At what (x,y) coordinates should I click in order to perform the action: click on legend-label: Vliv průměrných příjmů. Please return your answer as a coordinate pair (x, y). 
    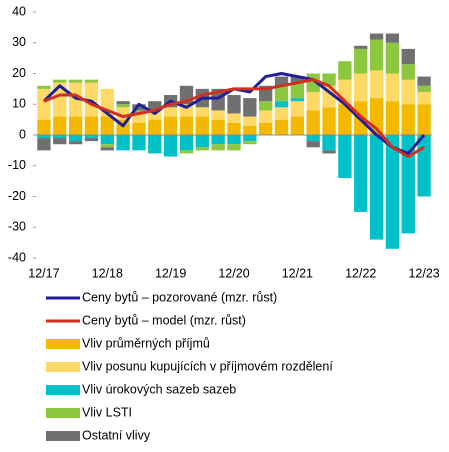
    Looking at the image, I should click on (146, 343).